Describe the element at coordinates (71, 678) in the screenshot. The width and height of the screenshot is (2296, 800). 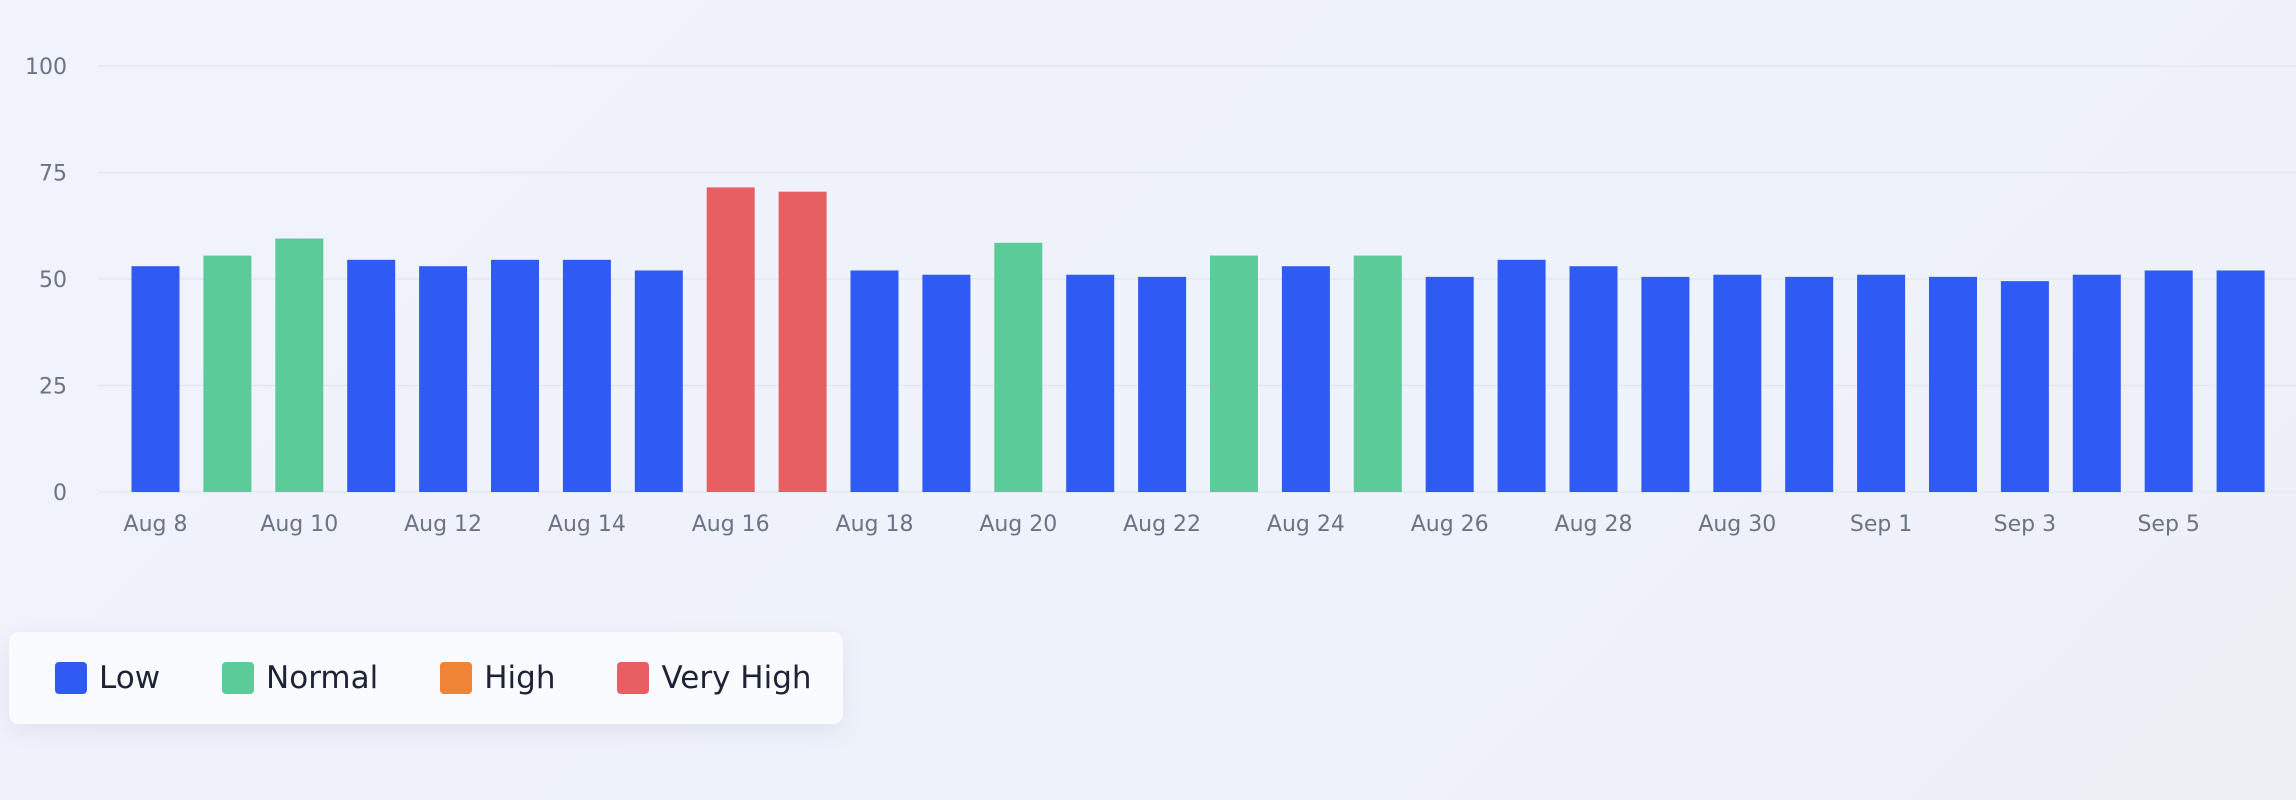
I see `legend-swatch-low` at that location.